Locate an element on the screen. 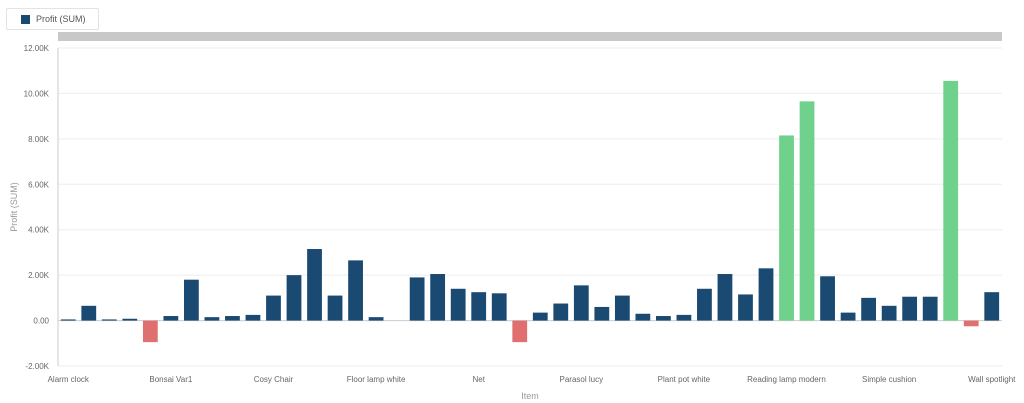 This screenshot has height=403, width=1024. x-tick-label: Simple cushion is located at coordinates (889, 379).